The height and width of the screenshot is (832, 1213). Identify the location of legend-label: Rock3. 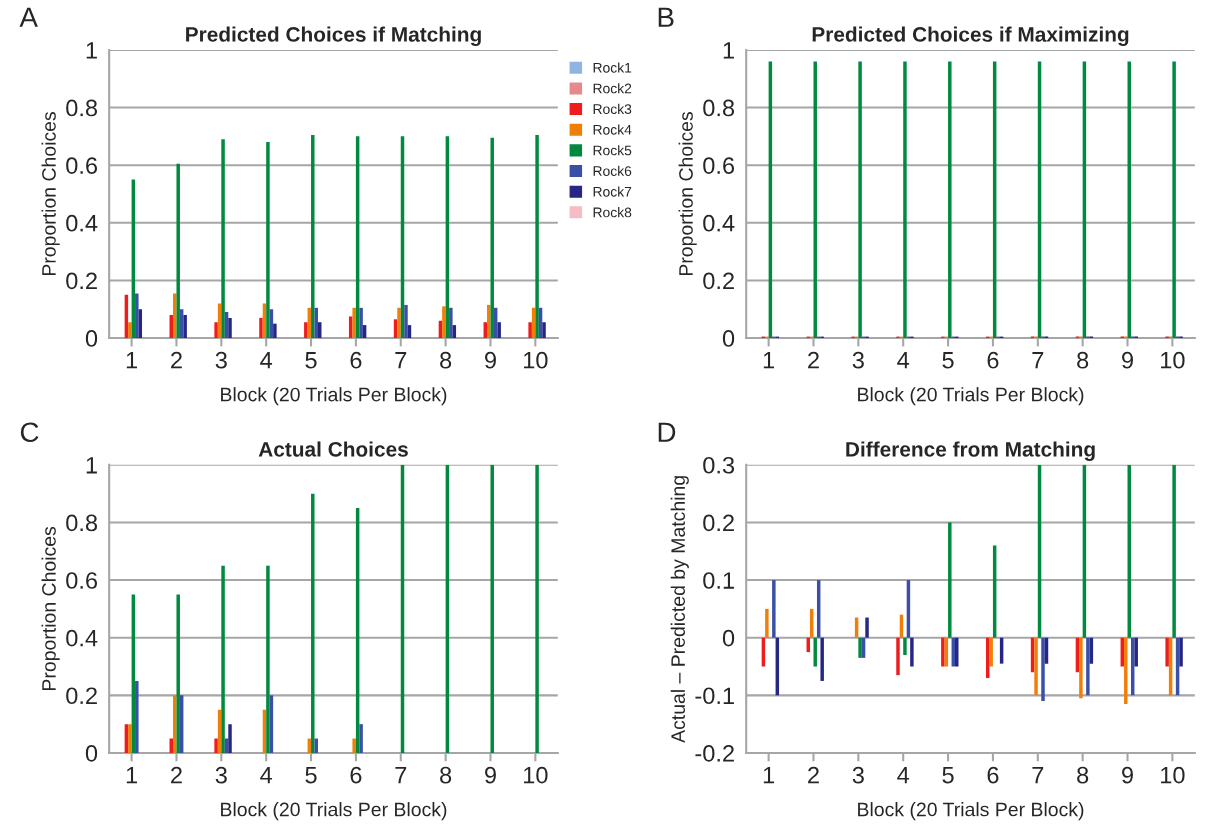
(612, 109).